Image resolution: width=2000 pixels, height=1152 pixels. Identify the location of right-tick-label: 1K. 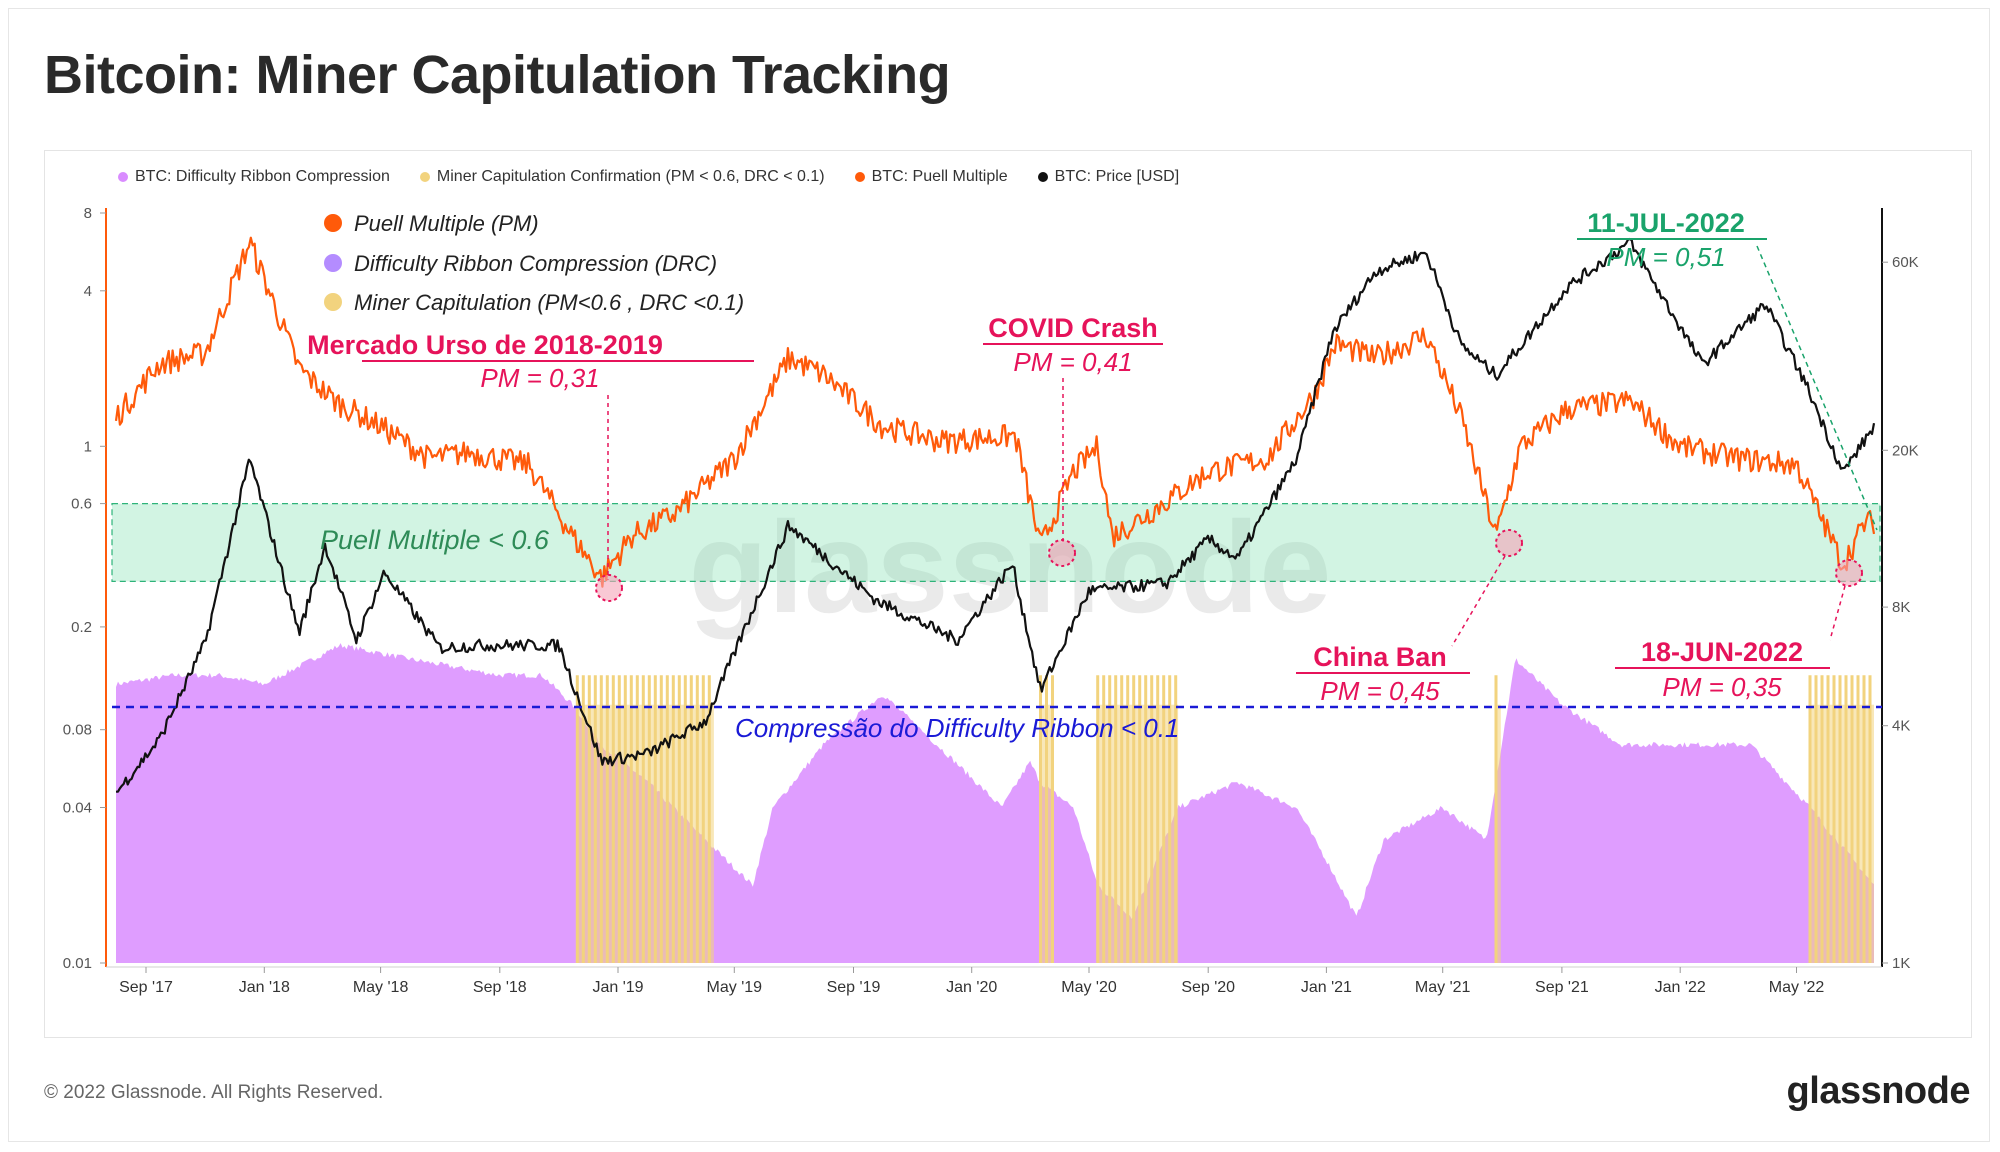
(1901, 963).